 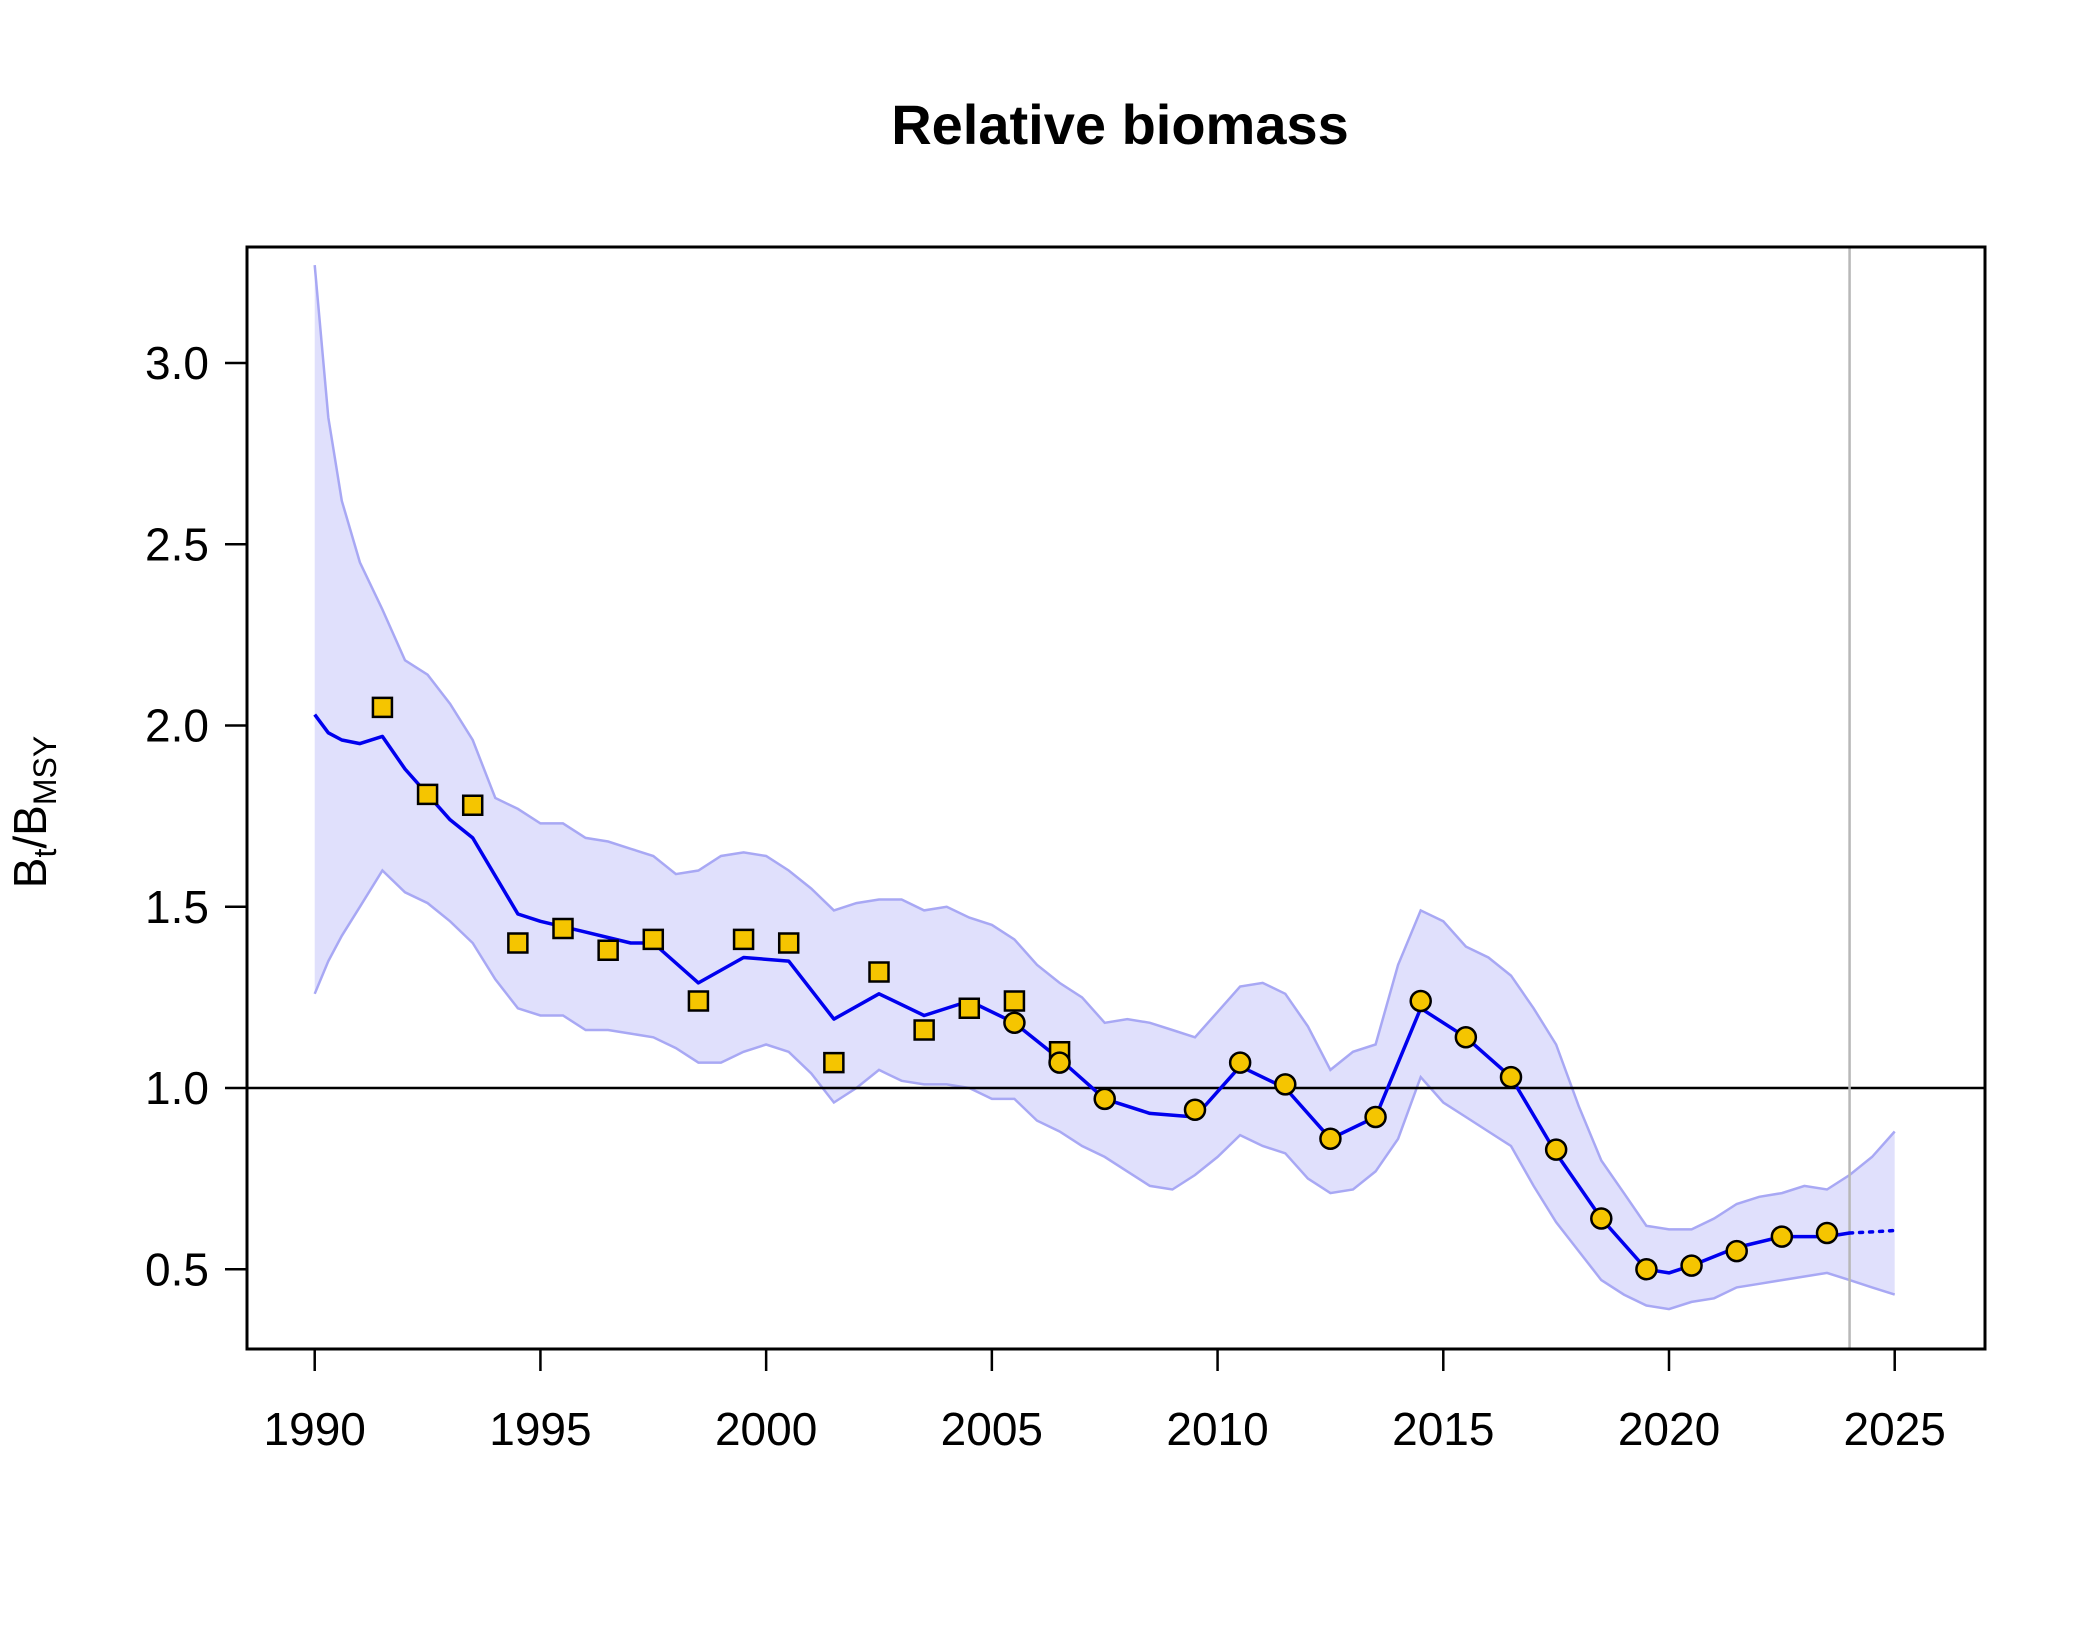 What do you see at coordinates (1217, 1429) in the screenshot?
I see `x-tick-label: 2010` at bounding box center [1217, 1429].